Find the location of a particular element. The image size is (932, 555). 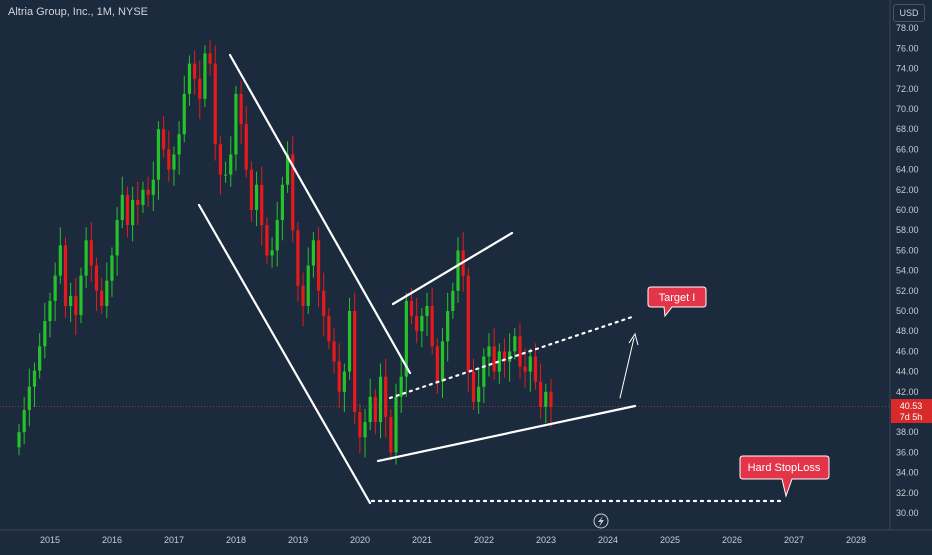

x-tick-label: 2024 is located at coordinates (608, 540).